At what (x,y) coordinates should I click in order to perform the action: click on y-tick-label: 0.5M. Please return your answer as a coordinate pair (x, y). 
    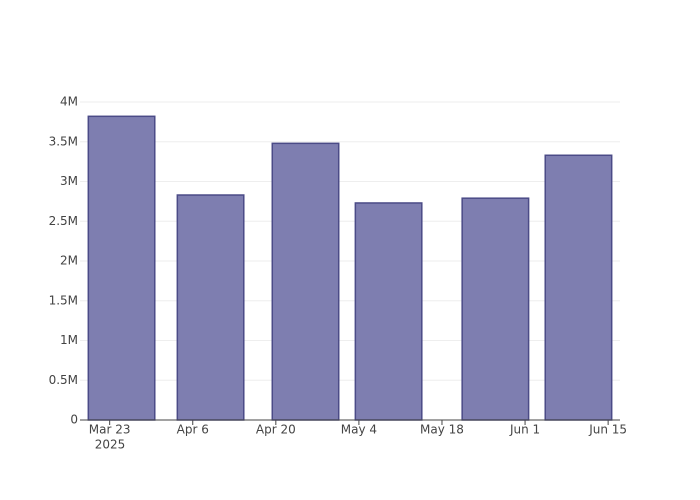
    Looking at the image, I should click on (63, 380).